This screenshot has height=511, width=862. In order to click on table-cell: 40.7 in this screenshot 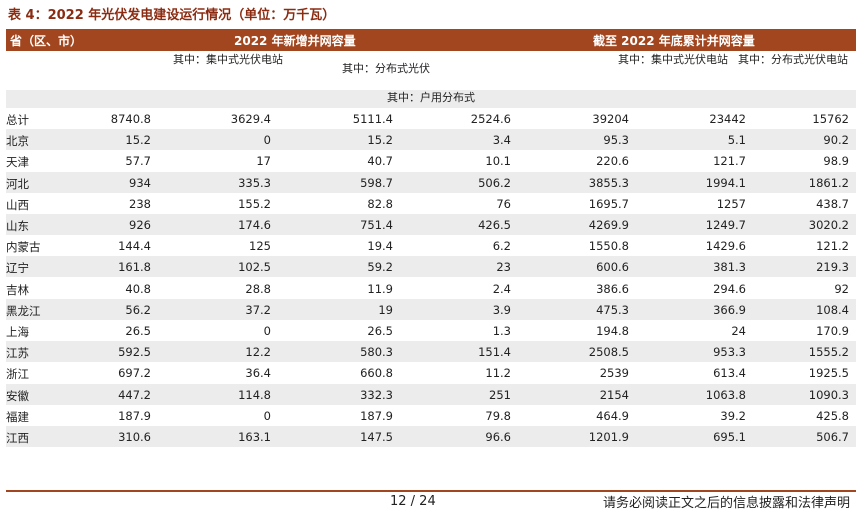, I will do `click(380, 161)`.